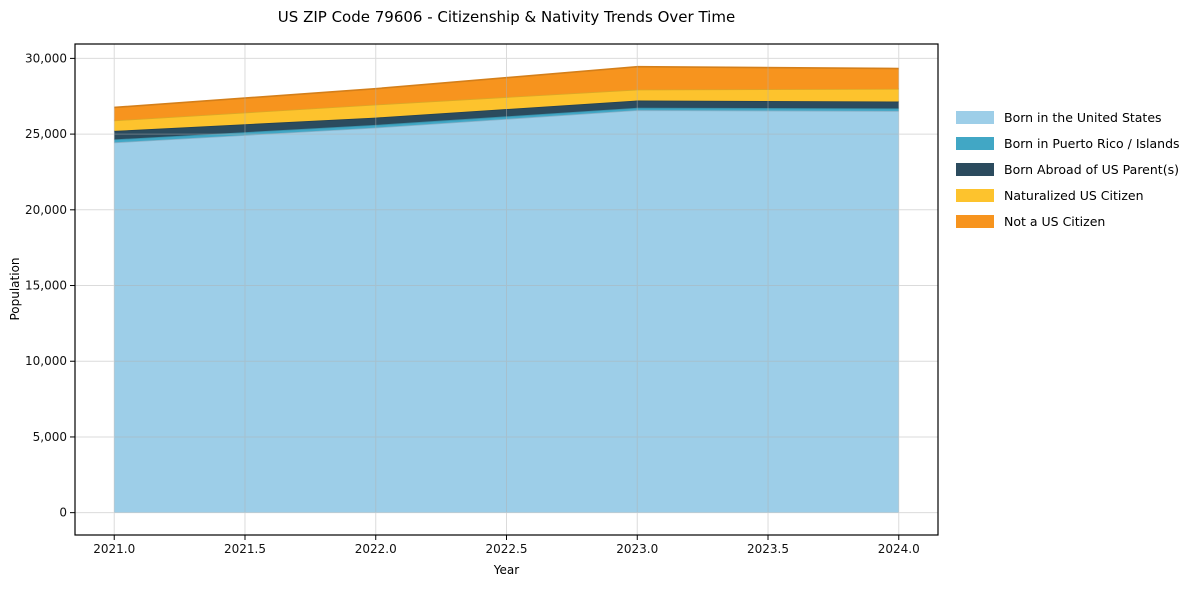  What do you see at coordinates (46, 134) in the screenshot?
I see `y-tick-label: 25,000` at bounding box center [46, 134].